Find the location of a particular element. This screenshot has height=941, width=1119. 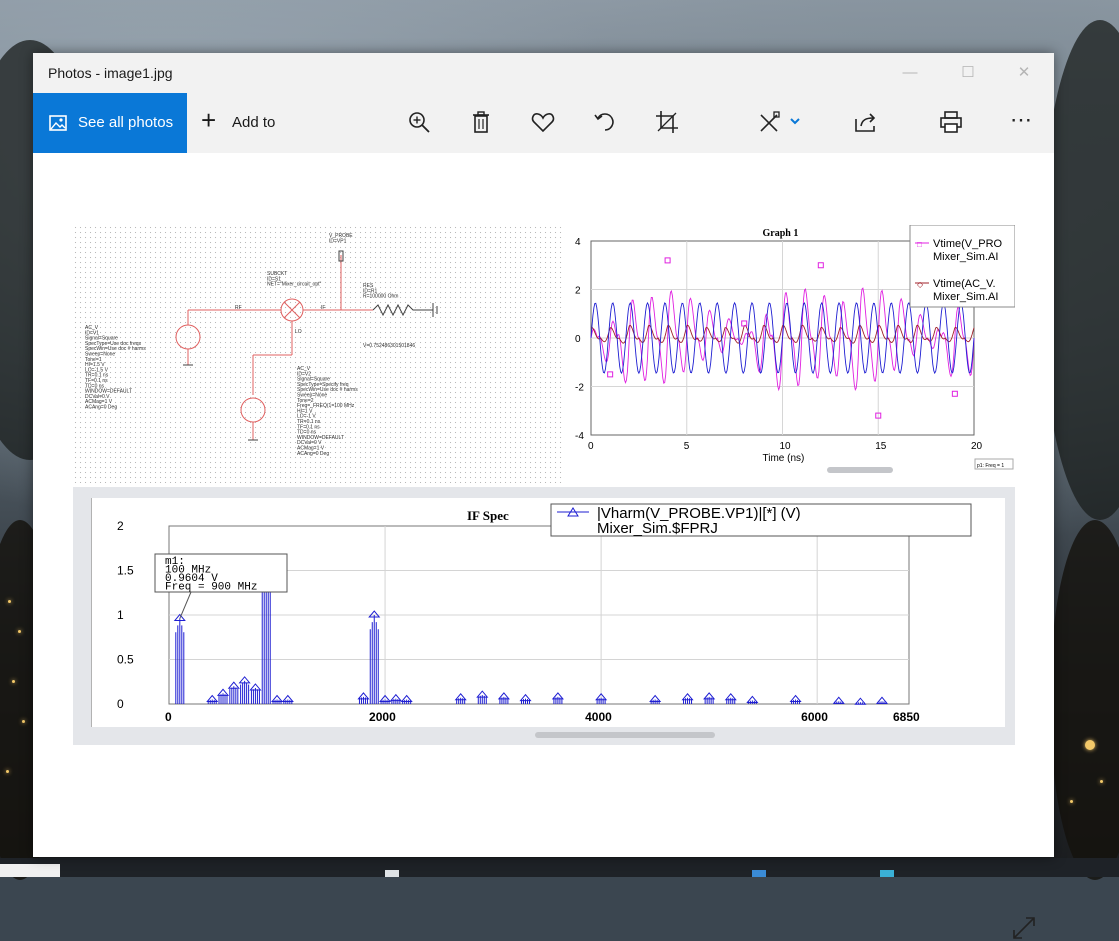

see-all-photos-label: See all photos is located at coordinates (126, 122).